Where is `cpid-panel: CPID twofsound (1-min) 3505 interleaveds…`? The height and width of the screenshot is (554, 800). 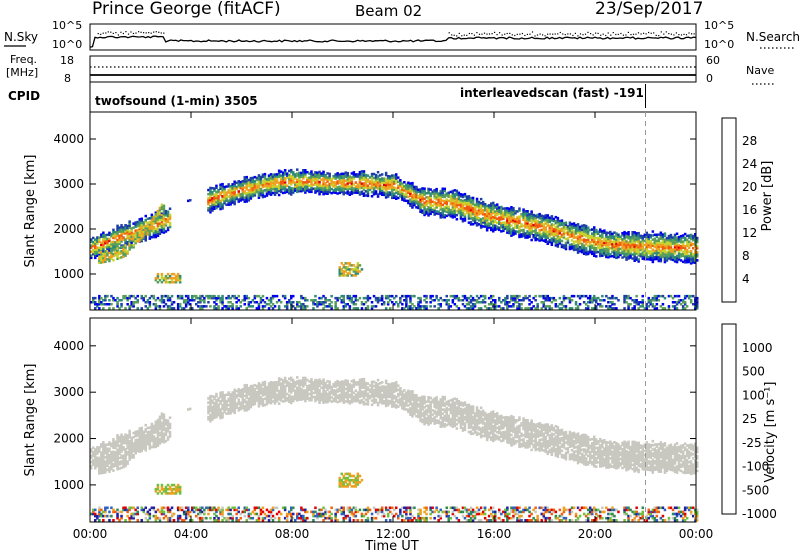
cpid-panel: CPID twofsound (1-min) 3505 interleaveds… is located at coordinates (327, 97).